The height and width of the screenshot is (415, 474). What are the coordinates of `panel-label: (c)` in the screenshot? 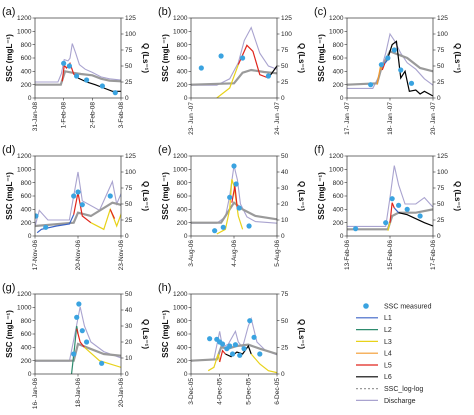 It's located at (320, 12).